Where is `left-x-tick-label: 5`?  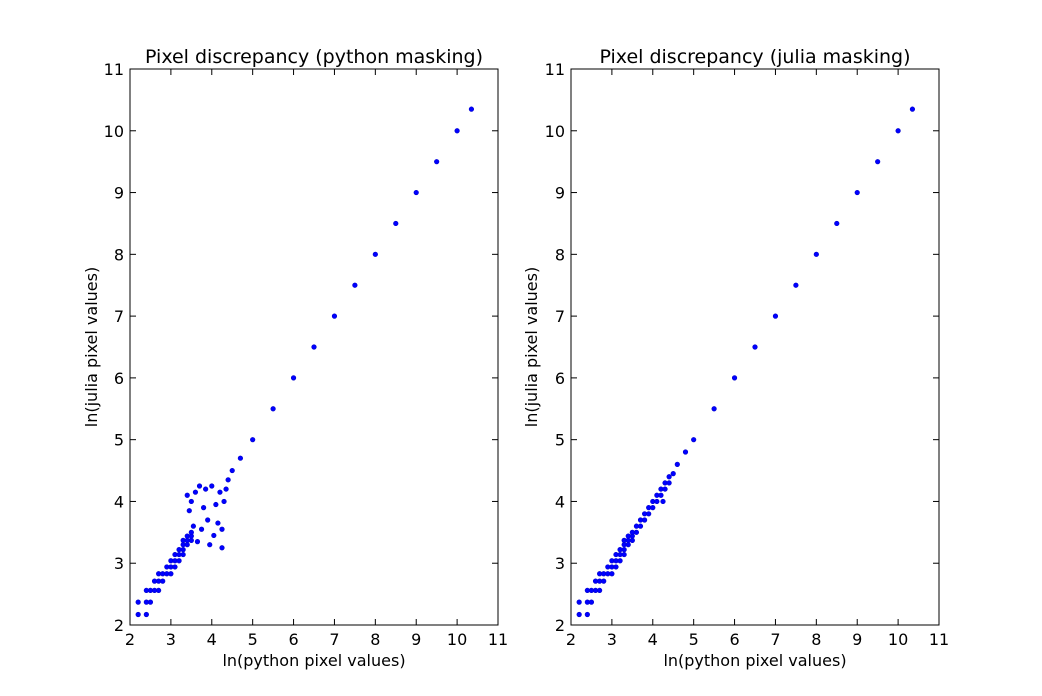 left-x-tick-label: 5 is located at coordinates (253, 639).